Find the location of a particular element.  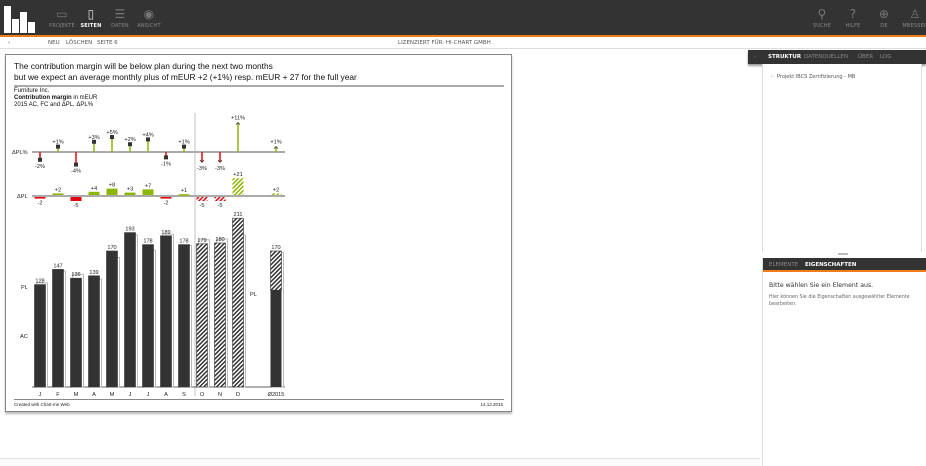

scenario-text: 2015 AC, FC and ΔPL, ΔPL% is located at coordinates (54, 105).